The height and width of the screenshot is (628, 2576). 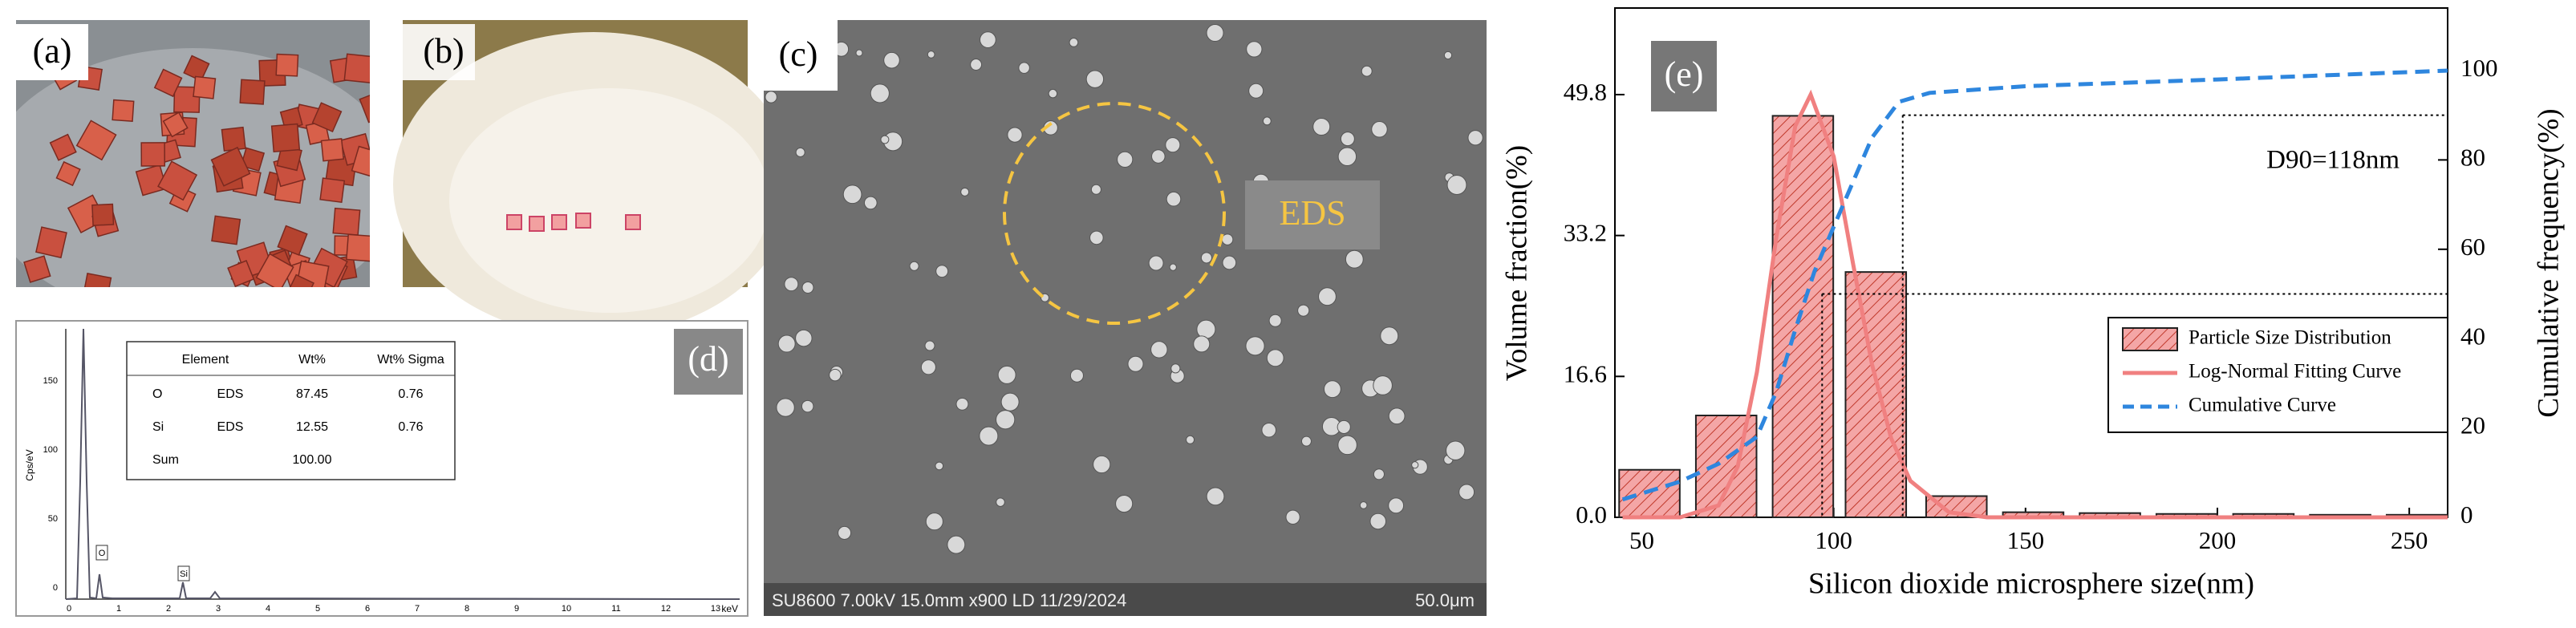 What do you see at coordinates (2479, 68) in the screenshot?
I see `y2-tick-label: 100` at bounding box center [2479, 68].